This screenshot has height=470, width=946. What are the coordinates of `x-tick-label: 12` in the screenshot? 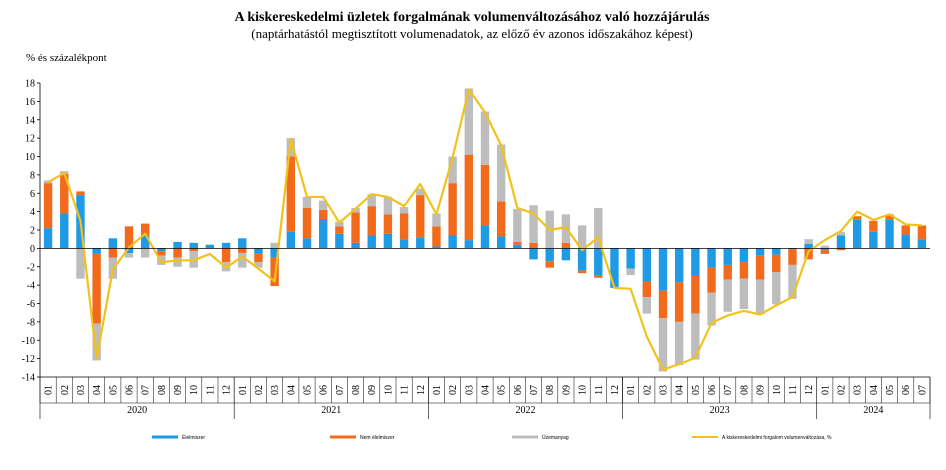 It's located at (615, 390).